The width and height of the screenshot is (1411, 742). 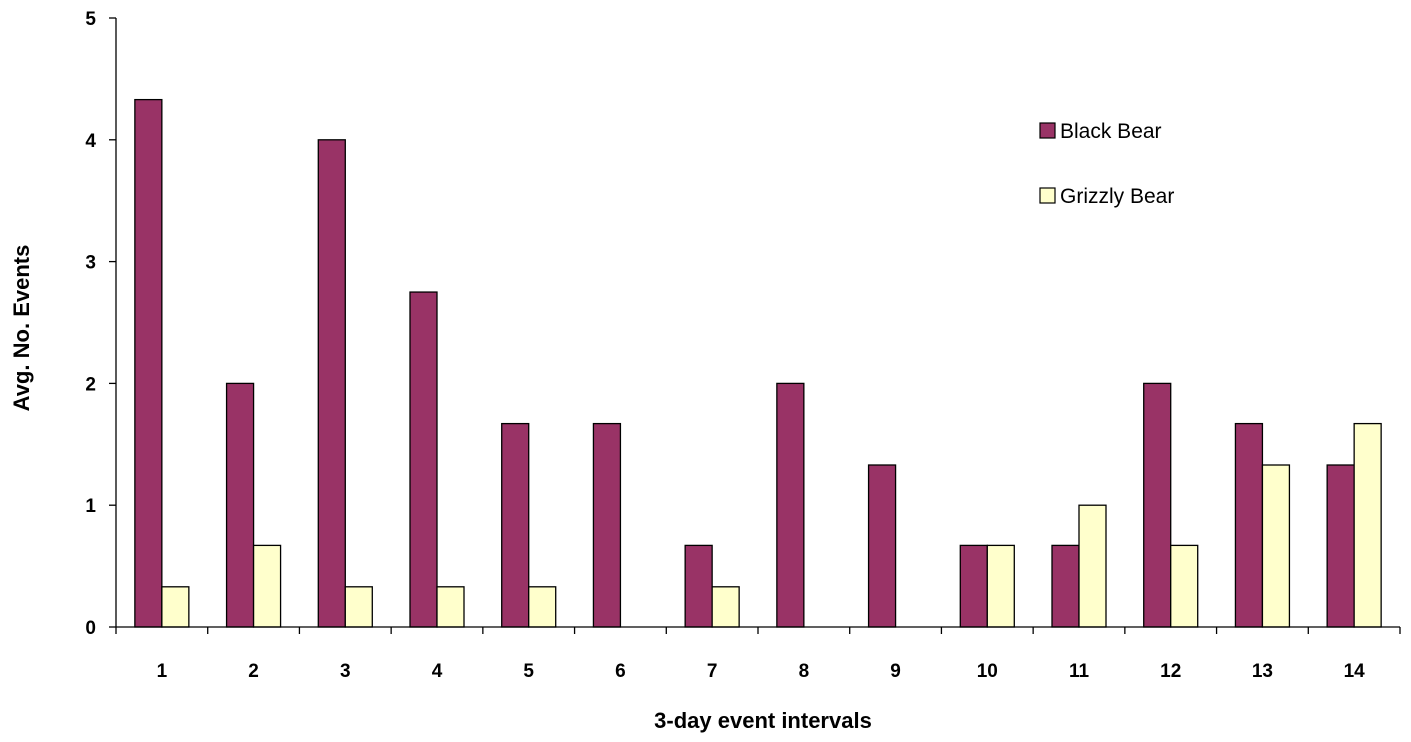 What do you see at coordinates (1117, 196) in the screenshot?
I see `legend-label-grizzly-bear: Grizzly Bear` at bounding box center [1117, 196].